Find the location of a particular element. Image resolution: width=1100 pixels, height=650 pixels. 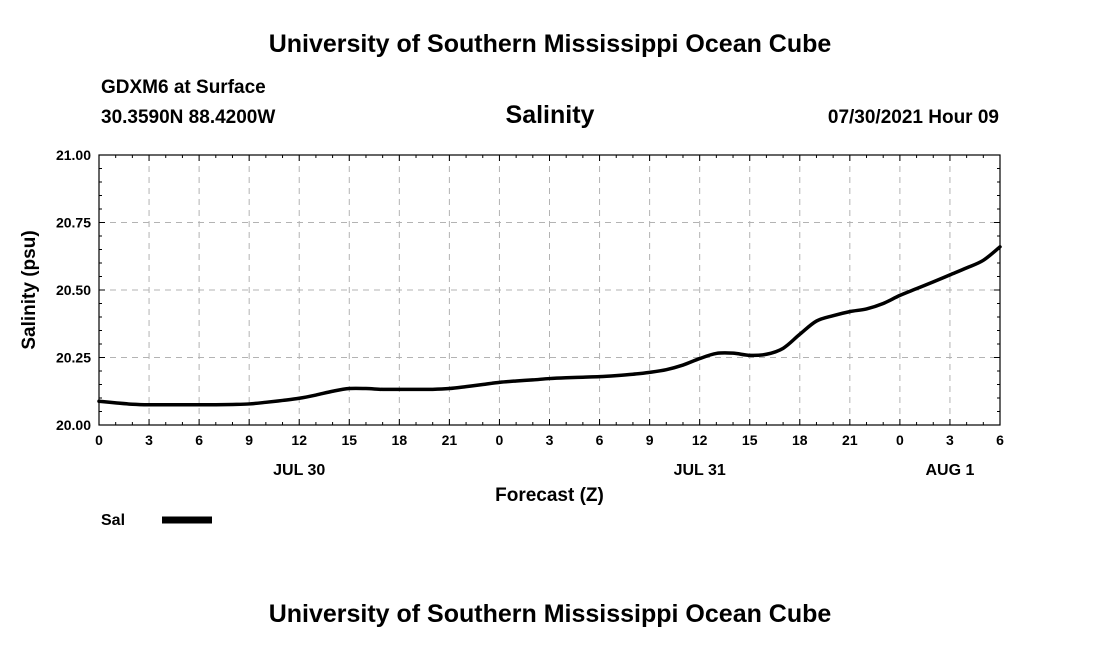

legend: Sal is located at coordinates (156, 520).